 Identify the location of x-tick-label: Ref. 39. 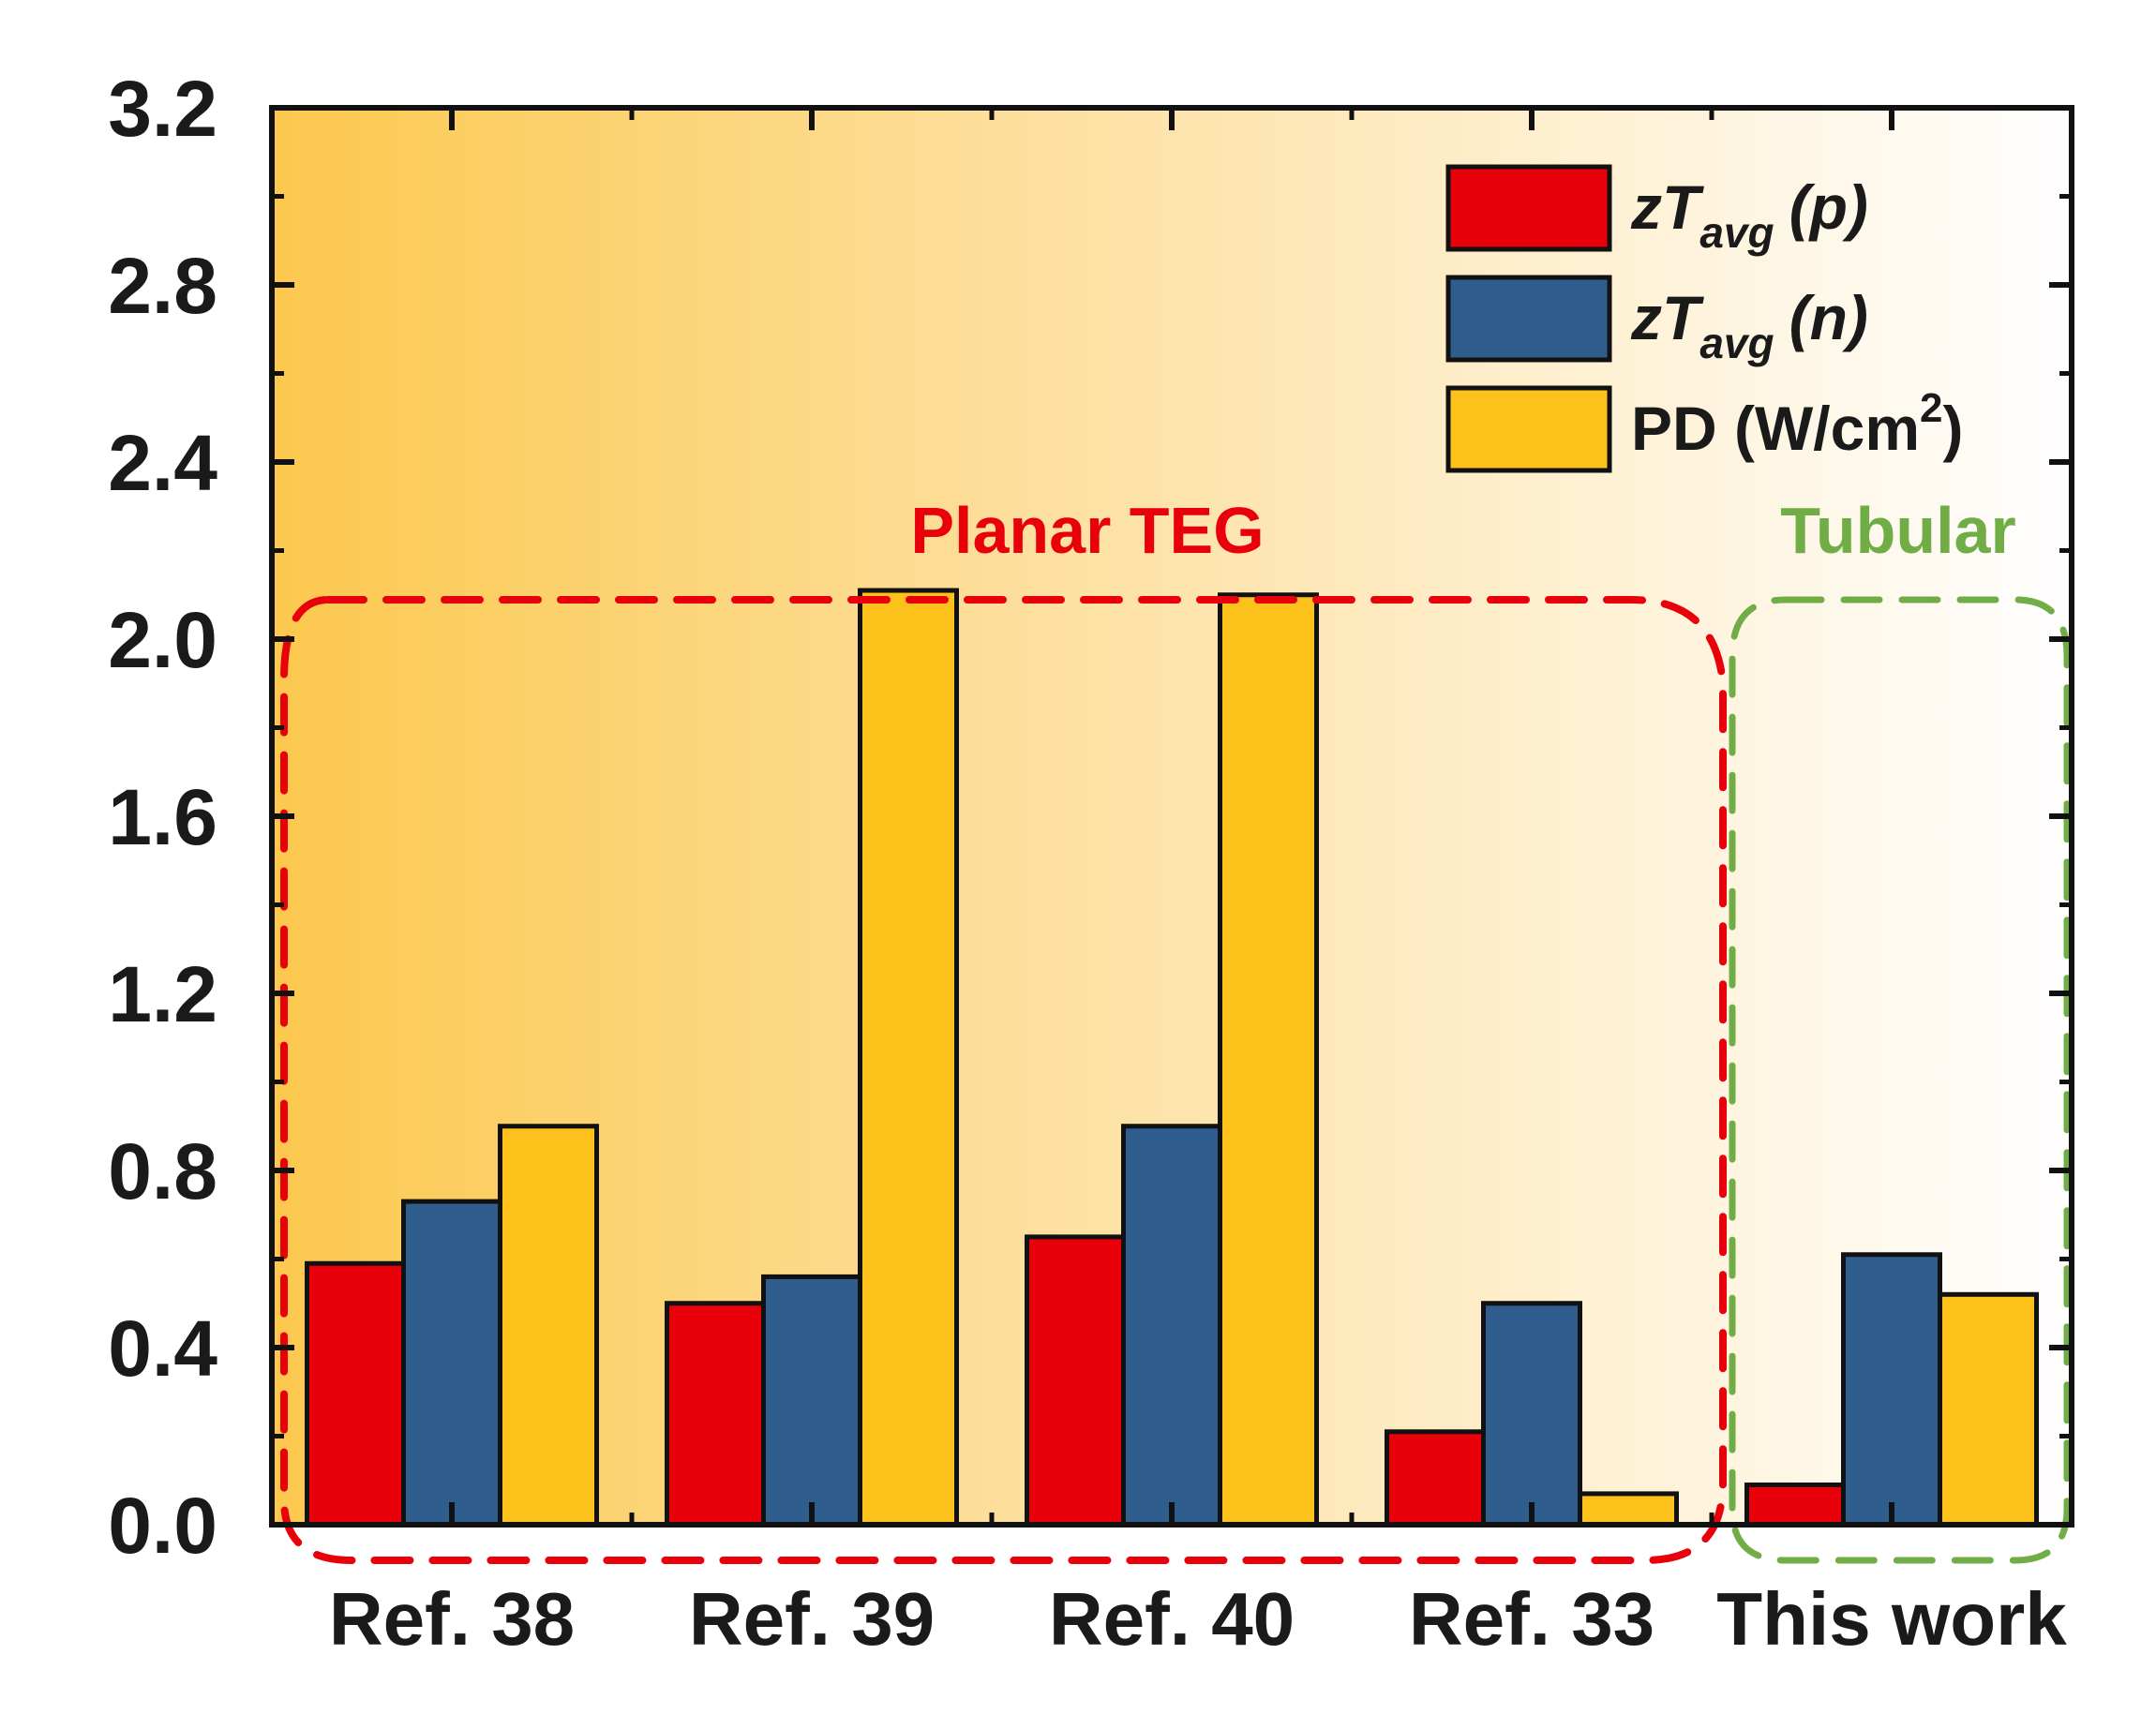
(812, 1619).